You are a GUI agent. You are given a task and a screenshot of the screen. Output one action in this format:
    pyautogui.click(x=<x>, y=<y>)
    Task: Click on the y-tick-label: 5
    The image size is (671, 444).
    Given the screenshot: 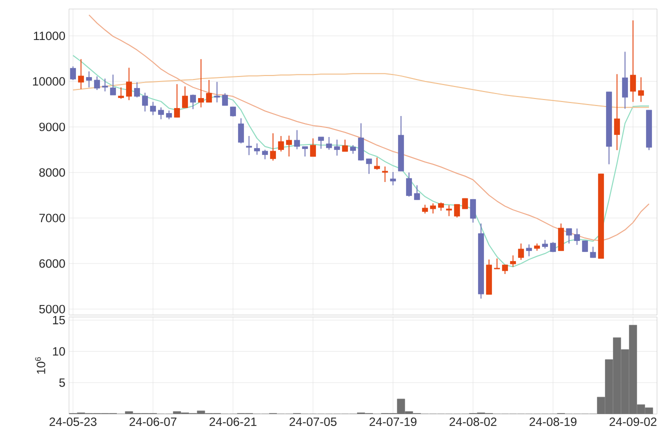 What is the action you would take?
    pyautogui.click(x=62, y=382)
    